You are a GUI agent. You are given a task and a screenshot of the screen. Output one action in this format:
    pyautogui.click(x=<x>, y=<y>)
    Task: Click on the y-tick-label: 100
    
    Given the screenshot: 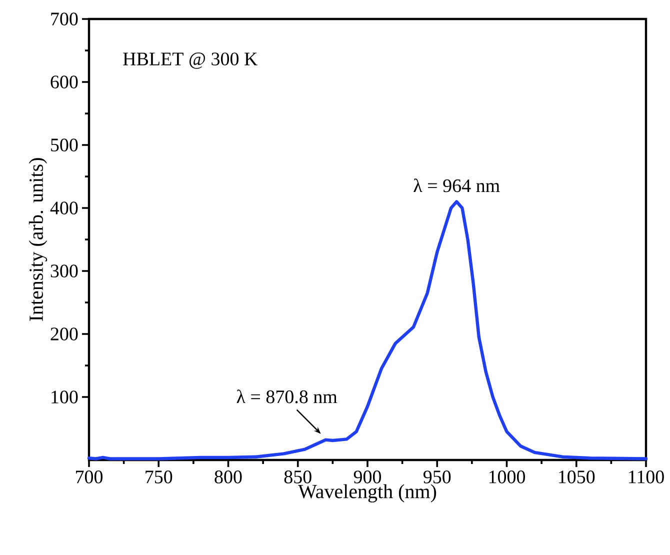 What is the action you would take?
    pyautogui.click(x=65, y=397)
    